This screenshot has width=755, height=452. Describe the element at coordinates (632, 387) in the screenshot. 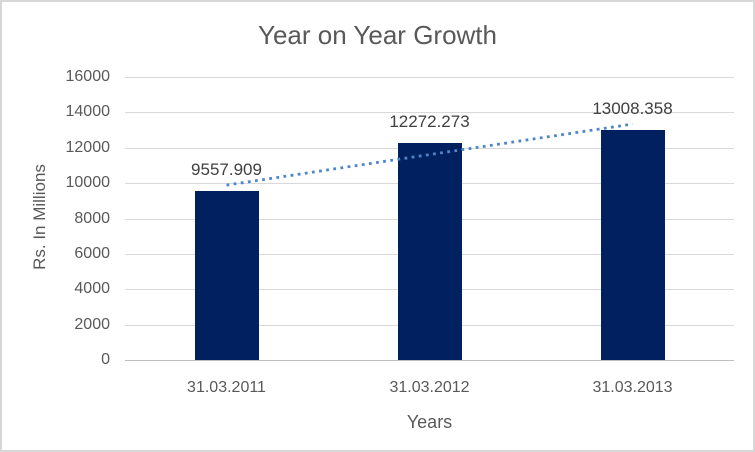

I see `x-tick-label: 31.03.2013` at that location.